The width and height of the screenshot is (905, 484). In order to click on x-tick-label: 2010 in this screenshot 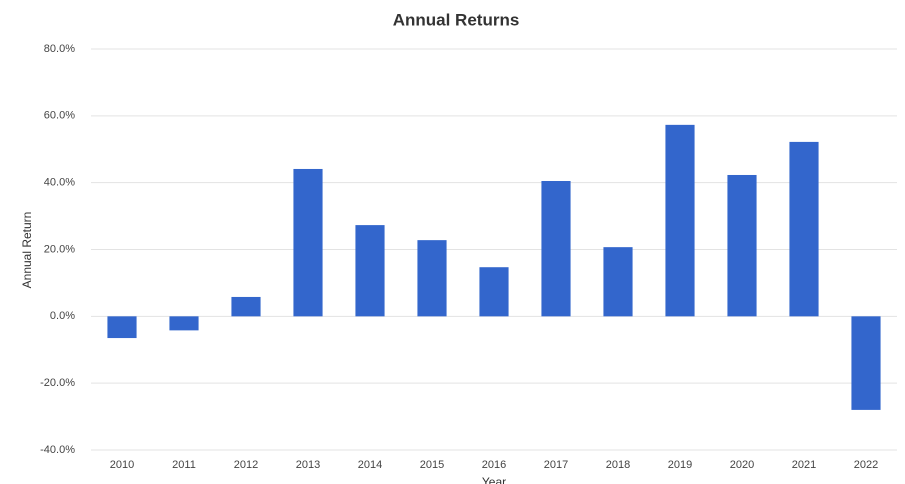, I will do `click(122, 465)`.